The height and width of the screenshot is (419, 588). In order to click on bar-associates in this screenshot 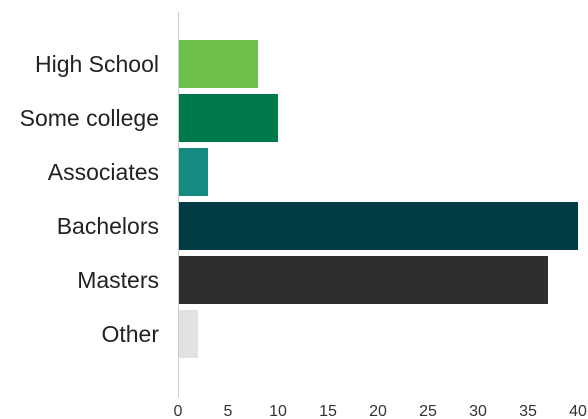, I will do `click(193, 172)`.